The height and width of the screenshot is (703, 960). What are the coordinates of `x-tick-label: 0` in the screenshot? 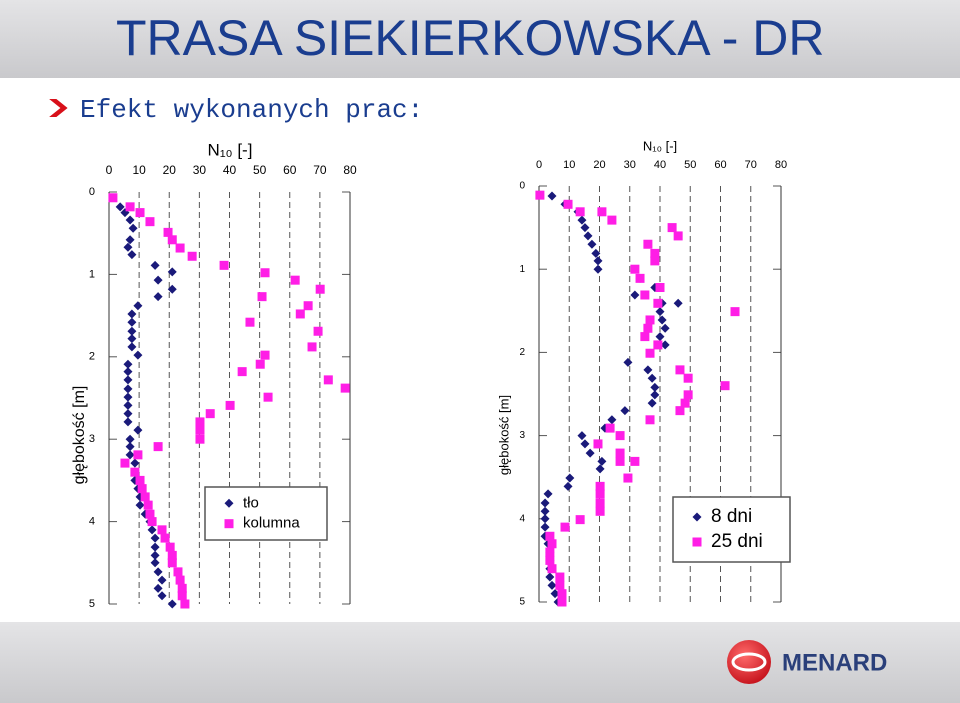 It's located at (539, 165).